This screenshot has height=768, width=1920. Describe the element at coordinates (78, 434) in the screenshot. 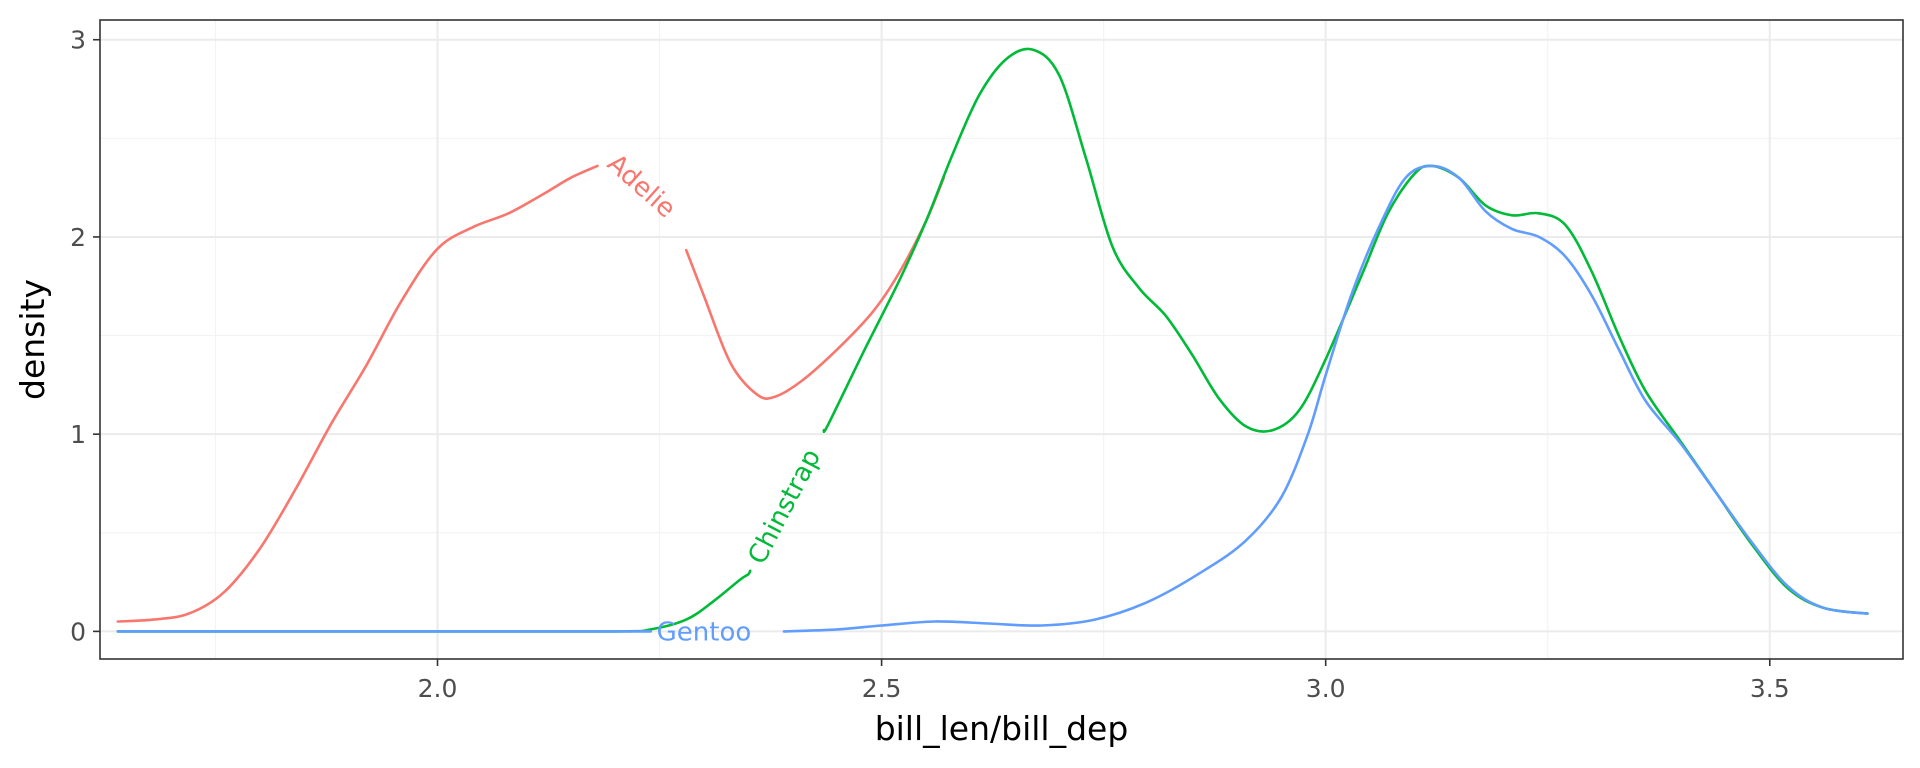

I see `y-tick-label: 1` at that location.